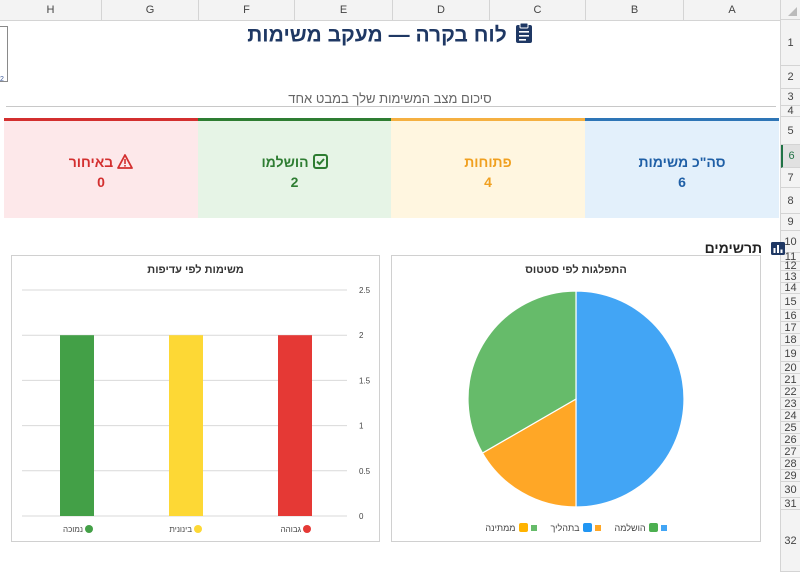  Describe the element at coordinates (365, 380) in the screenshot. I see `y-tick-label: 1.5` at that location.